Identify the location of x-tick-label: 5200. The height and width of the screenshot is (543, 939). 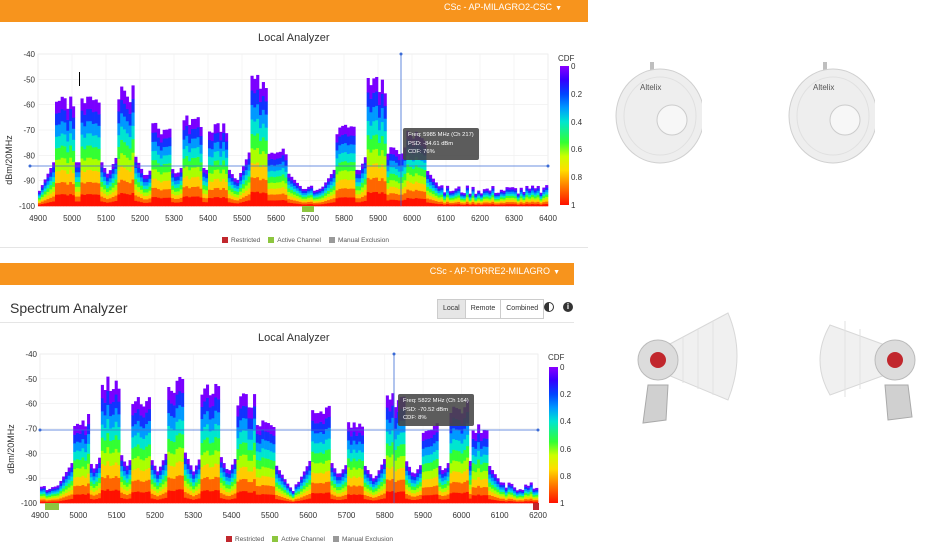
(155, 515).